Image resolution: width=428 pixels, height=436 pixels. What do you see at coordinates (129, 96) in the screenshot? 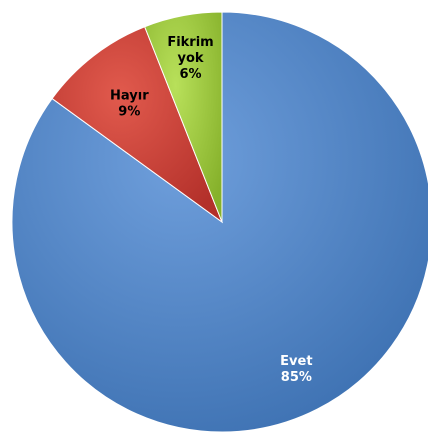
I see `pie-category-label: Hayır` at bounding box center [129, 96].